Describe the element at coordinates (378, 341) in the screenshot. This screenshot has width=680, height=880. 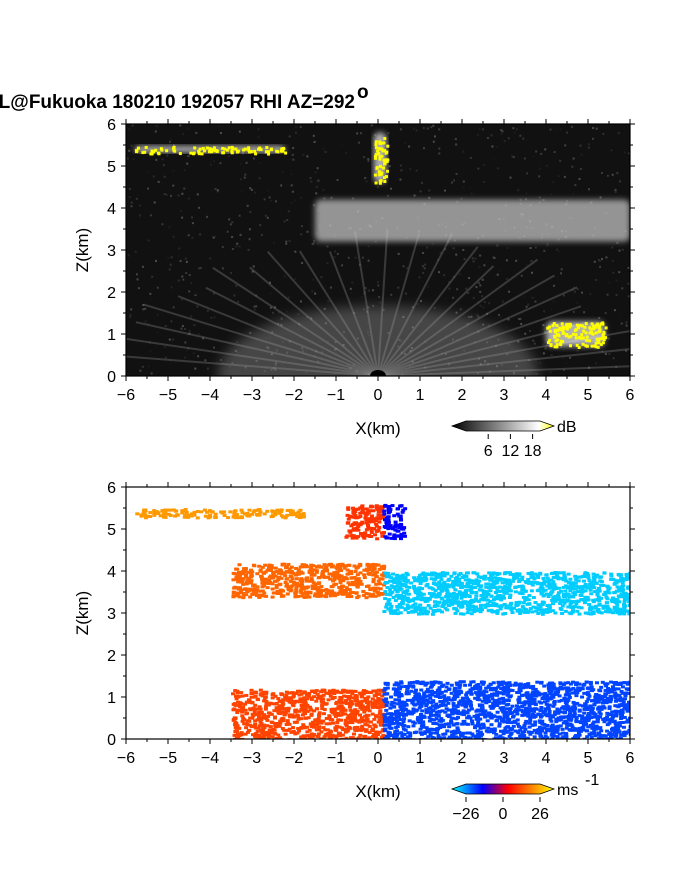
I see `near-field-echo` at that location.